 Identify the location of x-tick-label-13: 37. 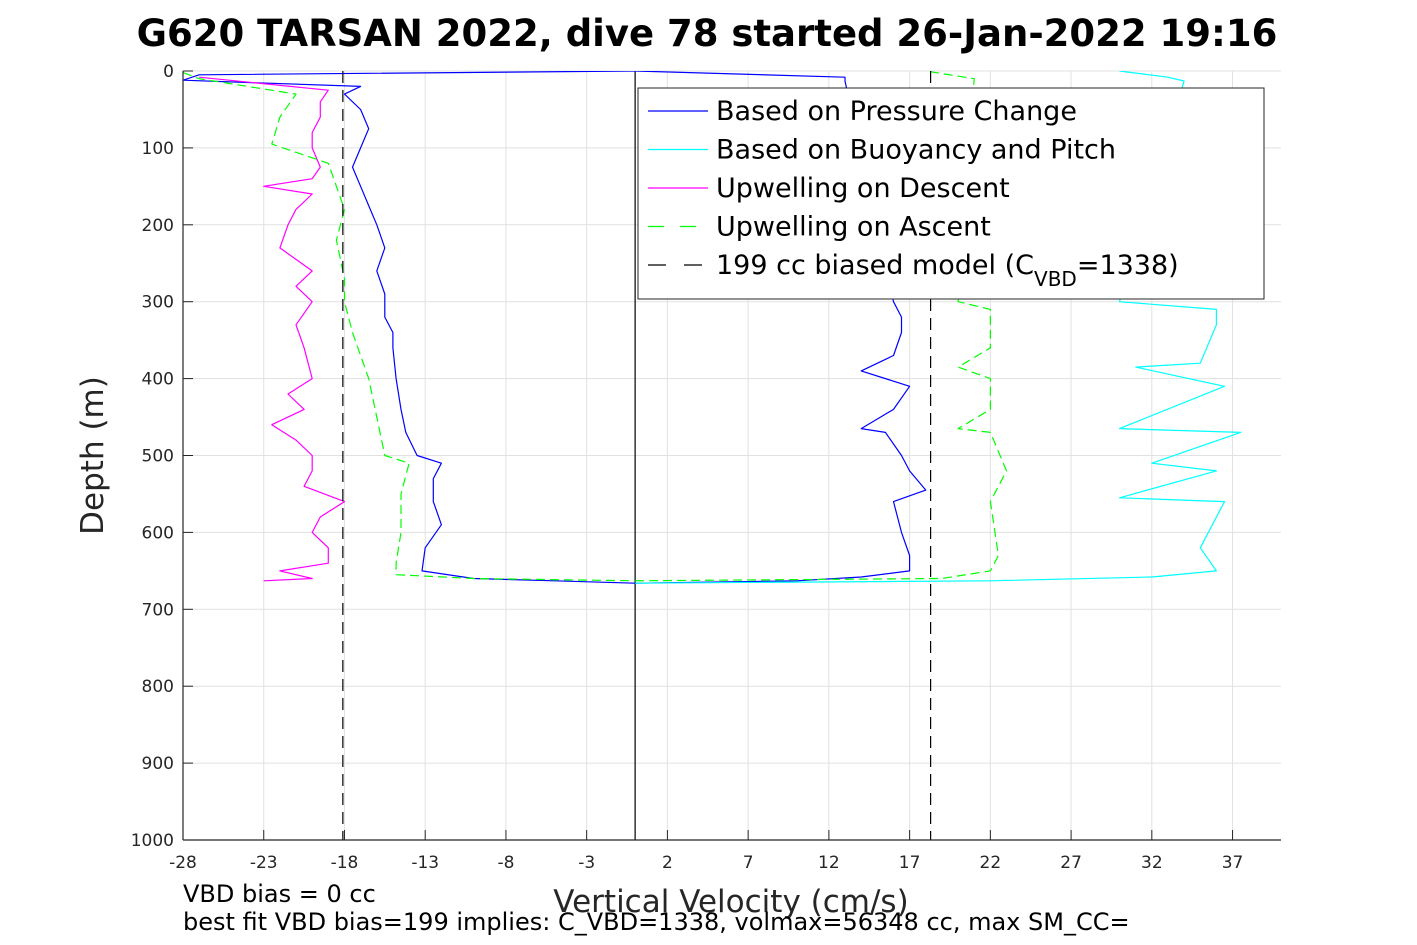
(1233, 863).